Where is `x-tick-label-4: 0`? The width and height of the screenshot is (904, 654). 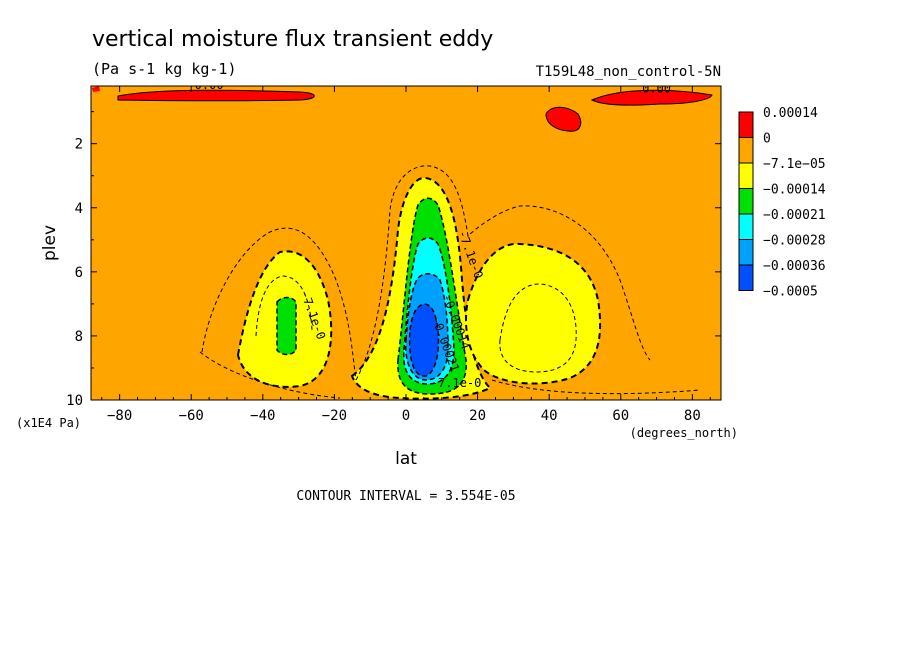 x-tick-label-4: 0 is located at coordinates (406, 416).